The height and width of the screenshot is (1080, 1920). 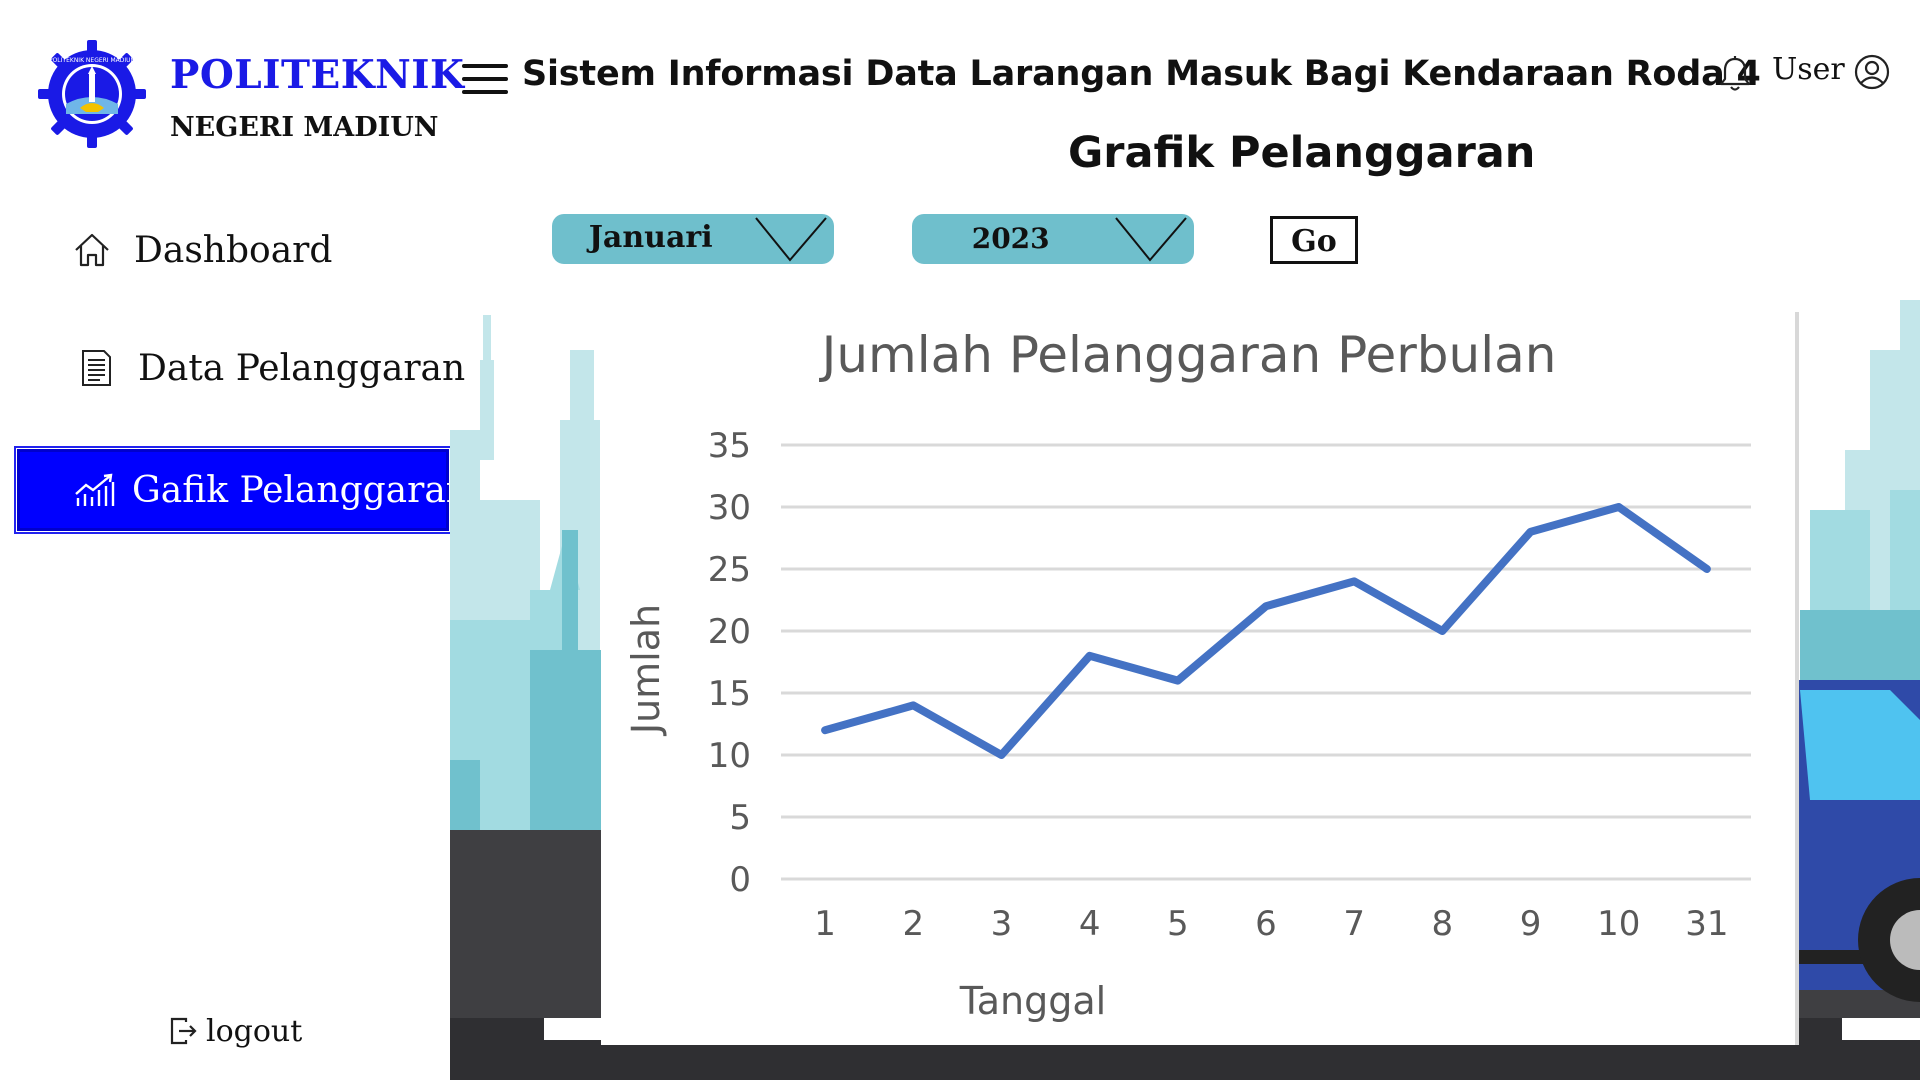 I want to click on month-select-value: Januari, so click(x=650, y=237).